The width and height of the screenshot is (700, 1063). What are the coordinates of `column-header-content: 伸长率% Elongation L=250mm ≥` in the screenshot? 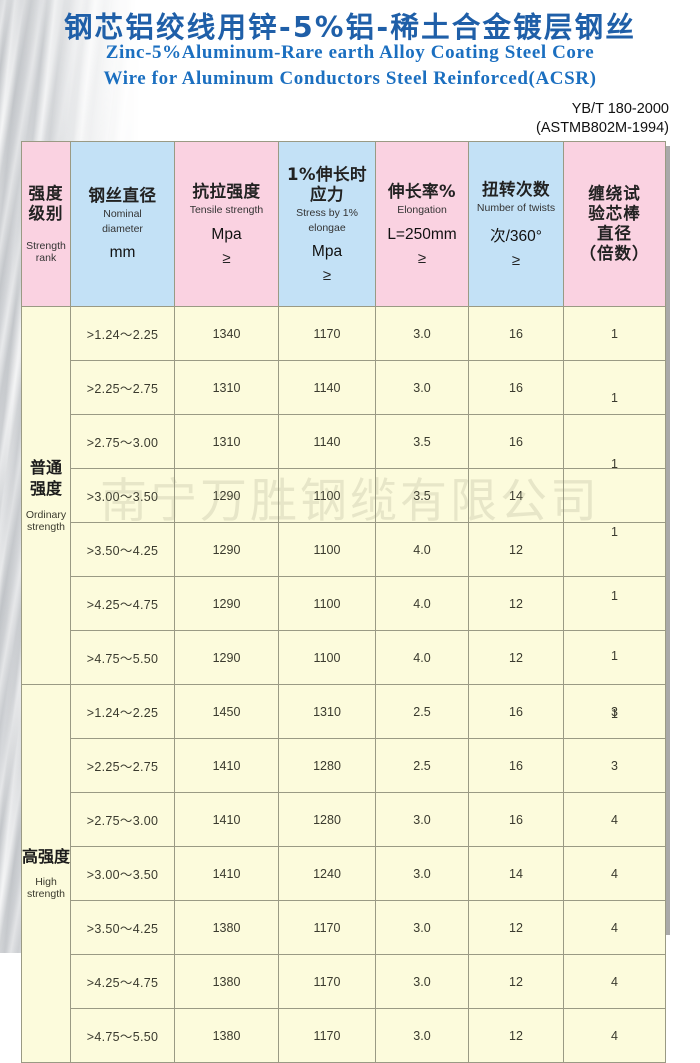 It's located at (422, 224).